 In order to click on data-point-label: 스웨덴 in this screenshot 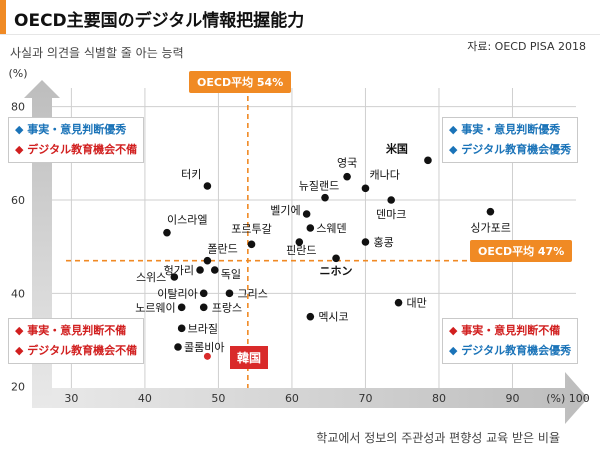, I will do `click(331, 228)`.